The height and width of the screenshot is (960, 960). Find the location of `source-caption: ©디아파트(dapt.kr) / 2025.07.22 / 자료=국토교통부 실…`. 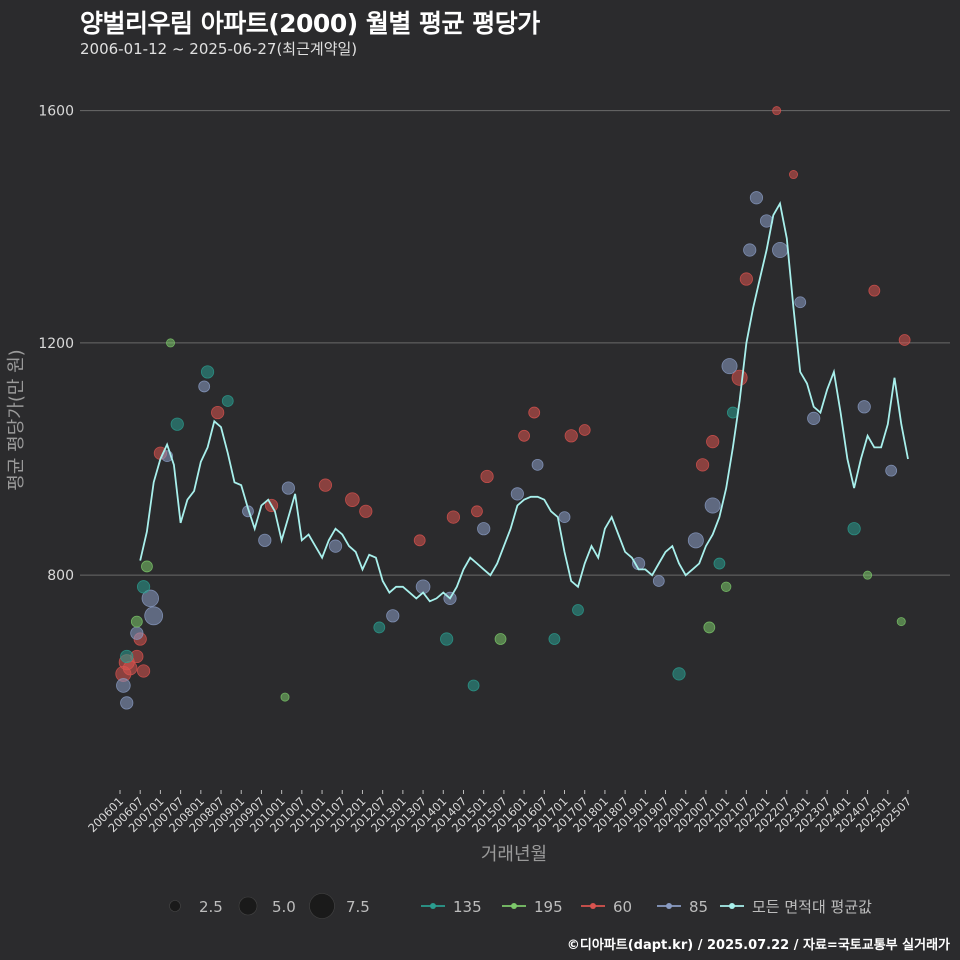

source-caption: ©디아파트(dapt.kr) / 2025.07.22 / 자료=국토교통부 실… is located at coordinates (758, 945).